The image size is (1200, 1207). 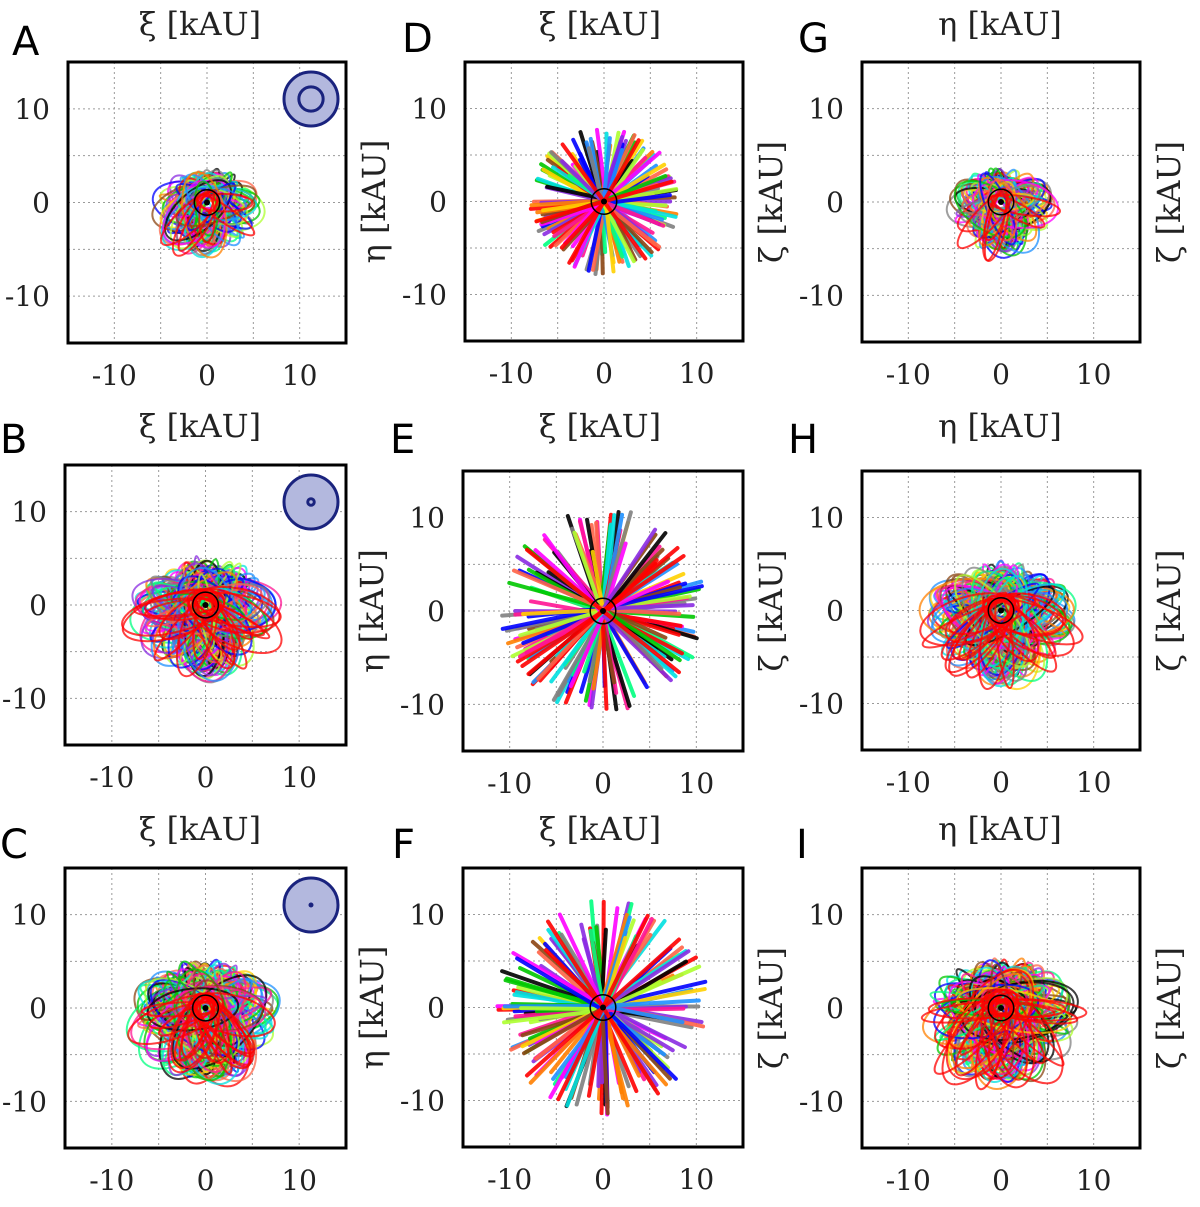 What do you see at coordinates (403, 845) in the screenshot?
I see `panel-letter: F` at bounding box center [403, 845].